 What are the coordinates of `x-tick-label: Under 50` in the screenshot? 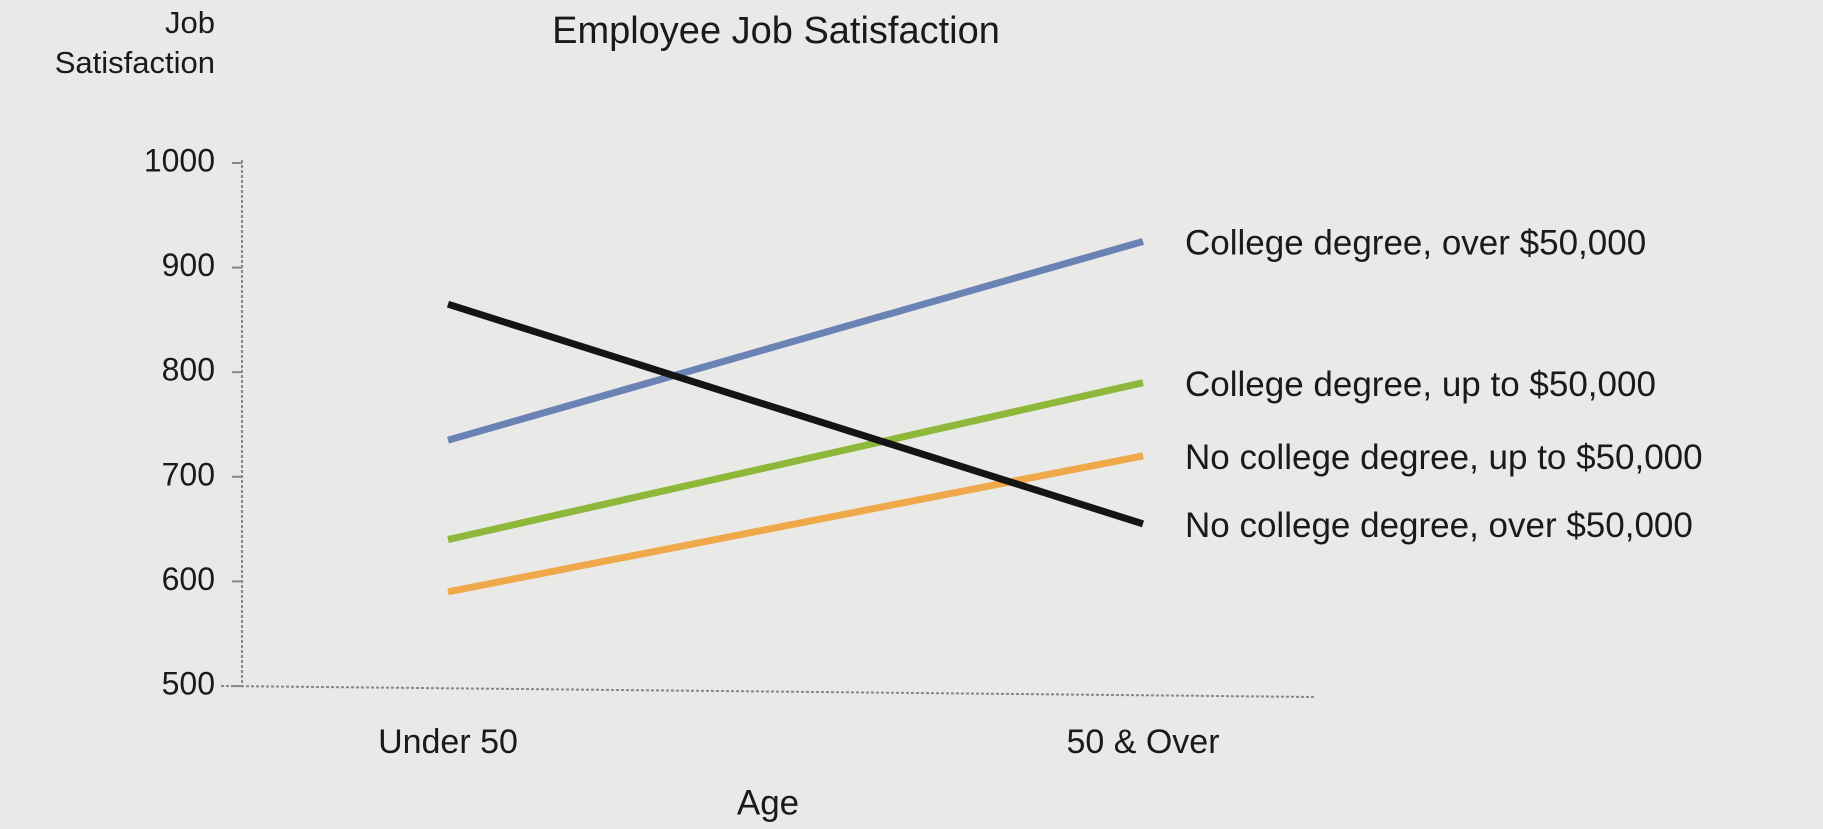 It's located at (448, 742).